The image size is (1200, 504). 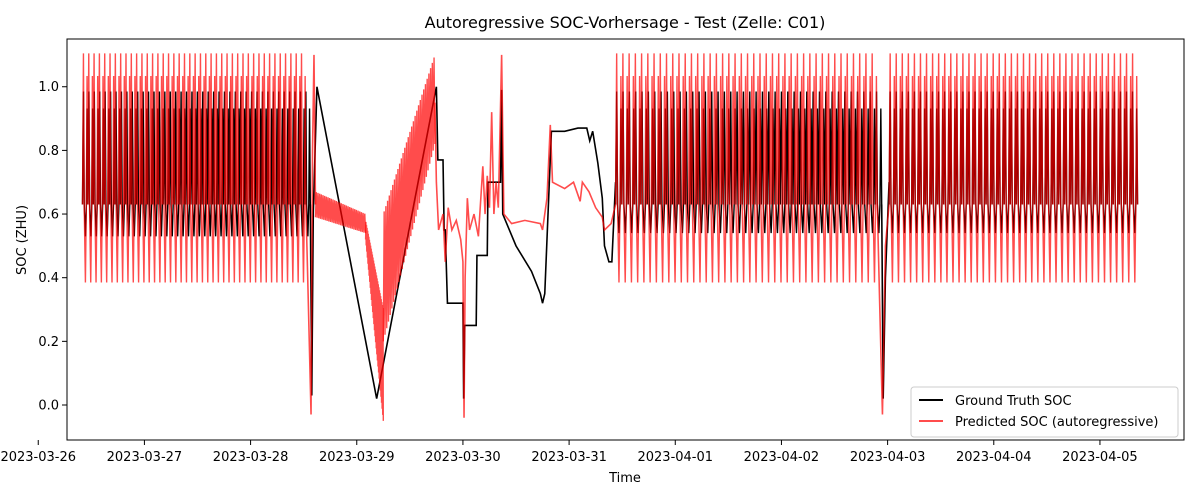 I want to click on y-tick-label: 1.0, so click(x=48, y=87).